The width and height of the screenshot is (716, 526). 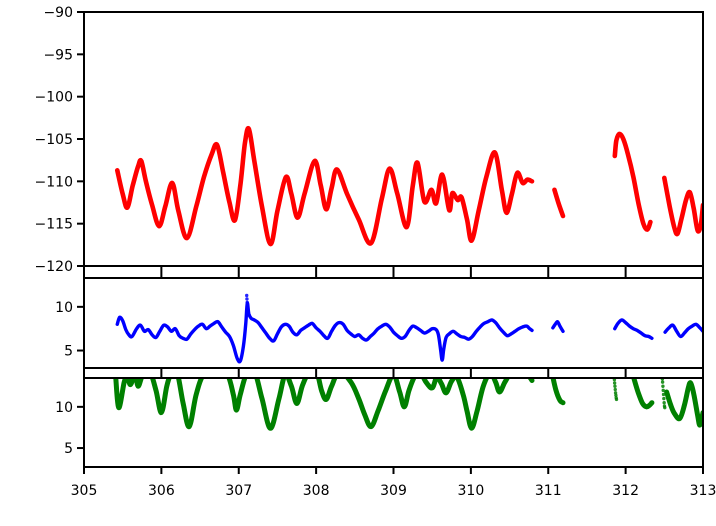 I want to click on svg-text: 312, so click(x=625, y=491).